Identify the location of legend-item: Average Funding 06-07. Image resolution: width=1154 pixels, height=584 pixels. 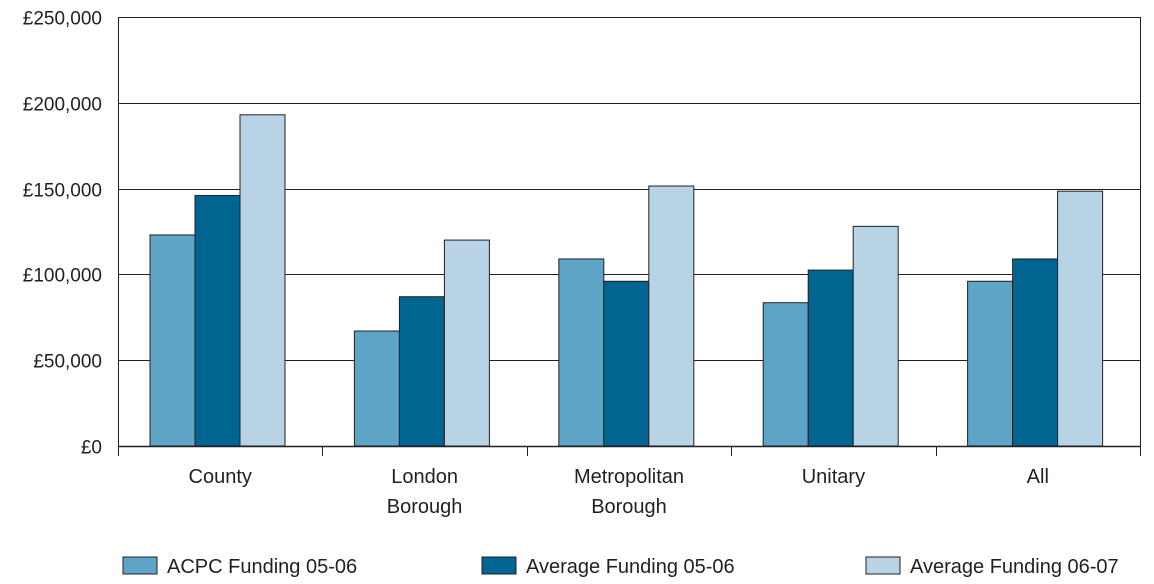
(992, 567).